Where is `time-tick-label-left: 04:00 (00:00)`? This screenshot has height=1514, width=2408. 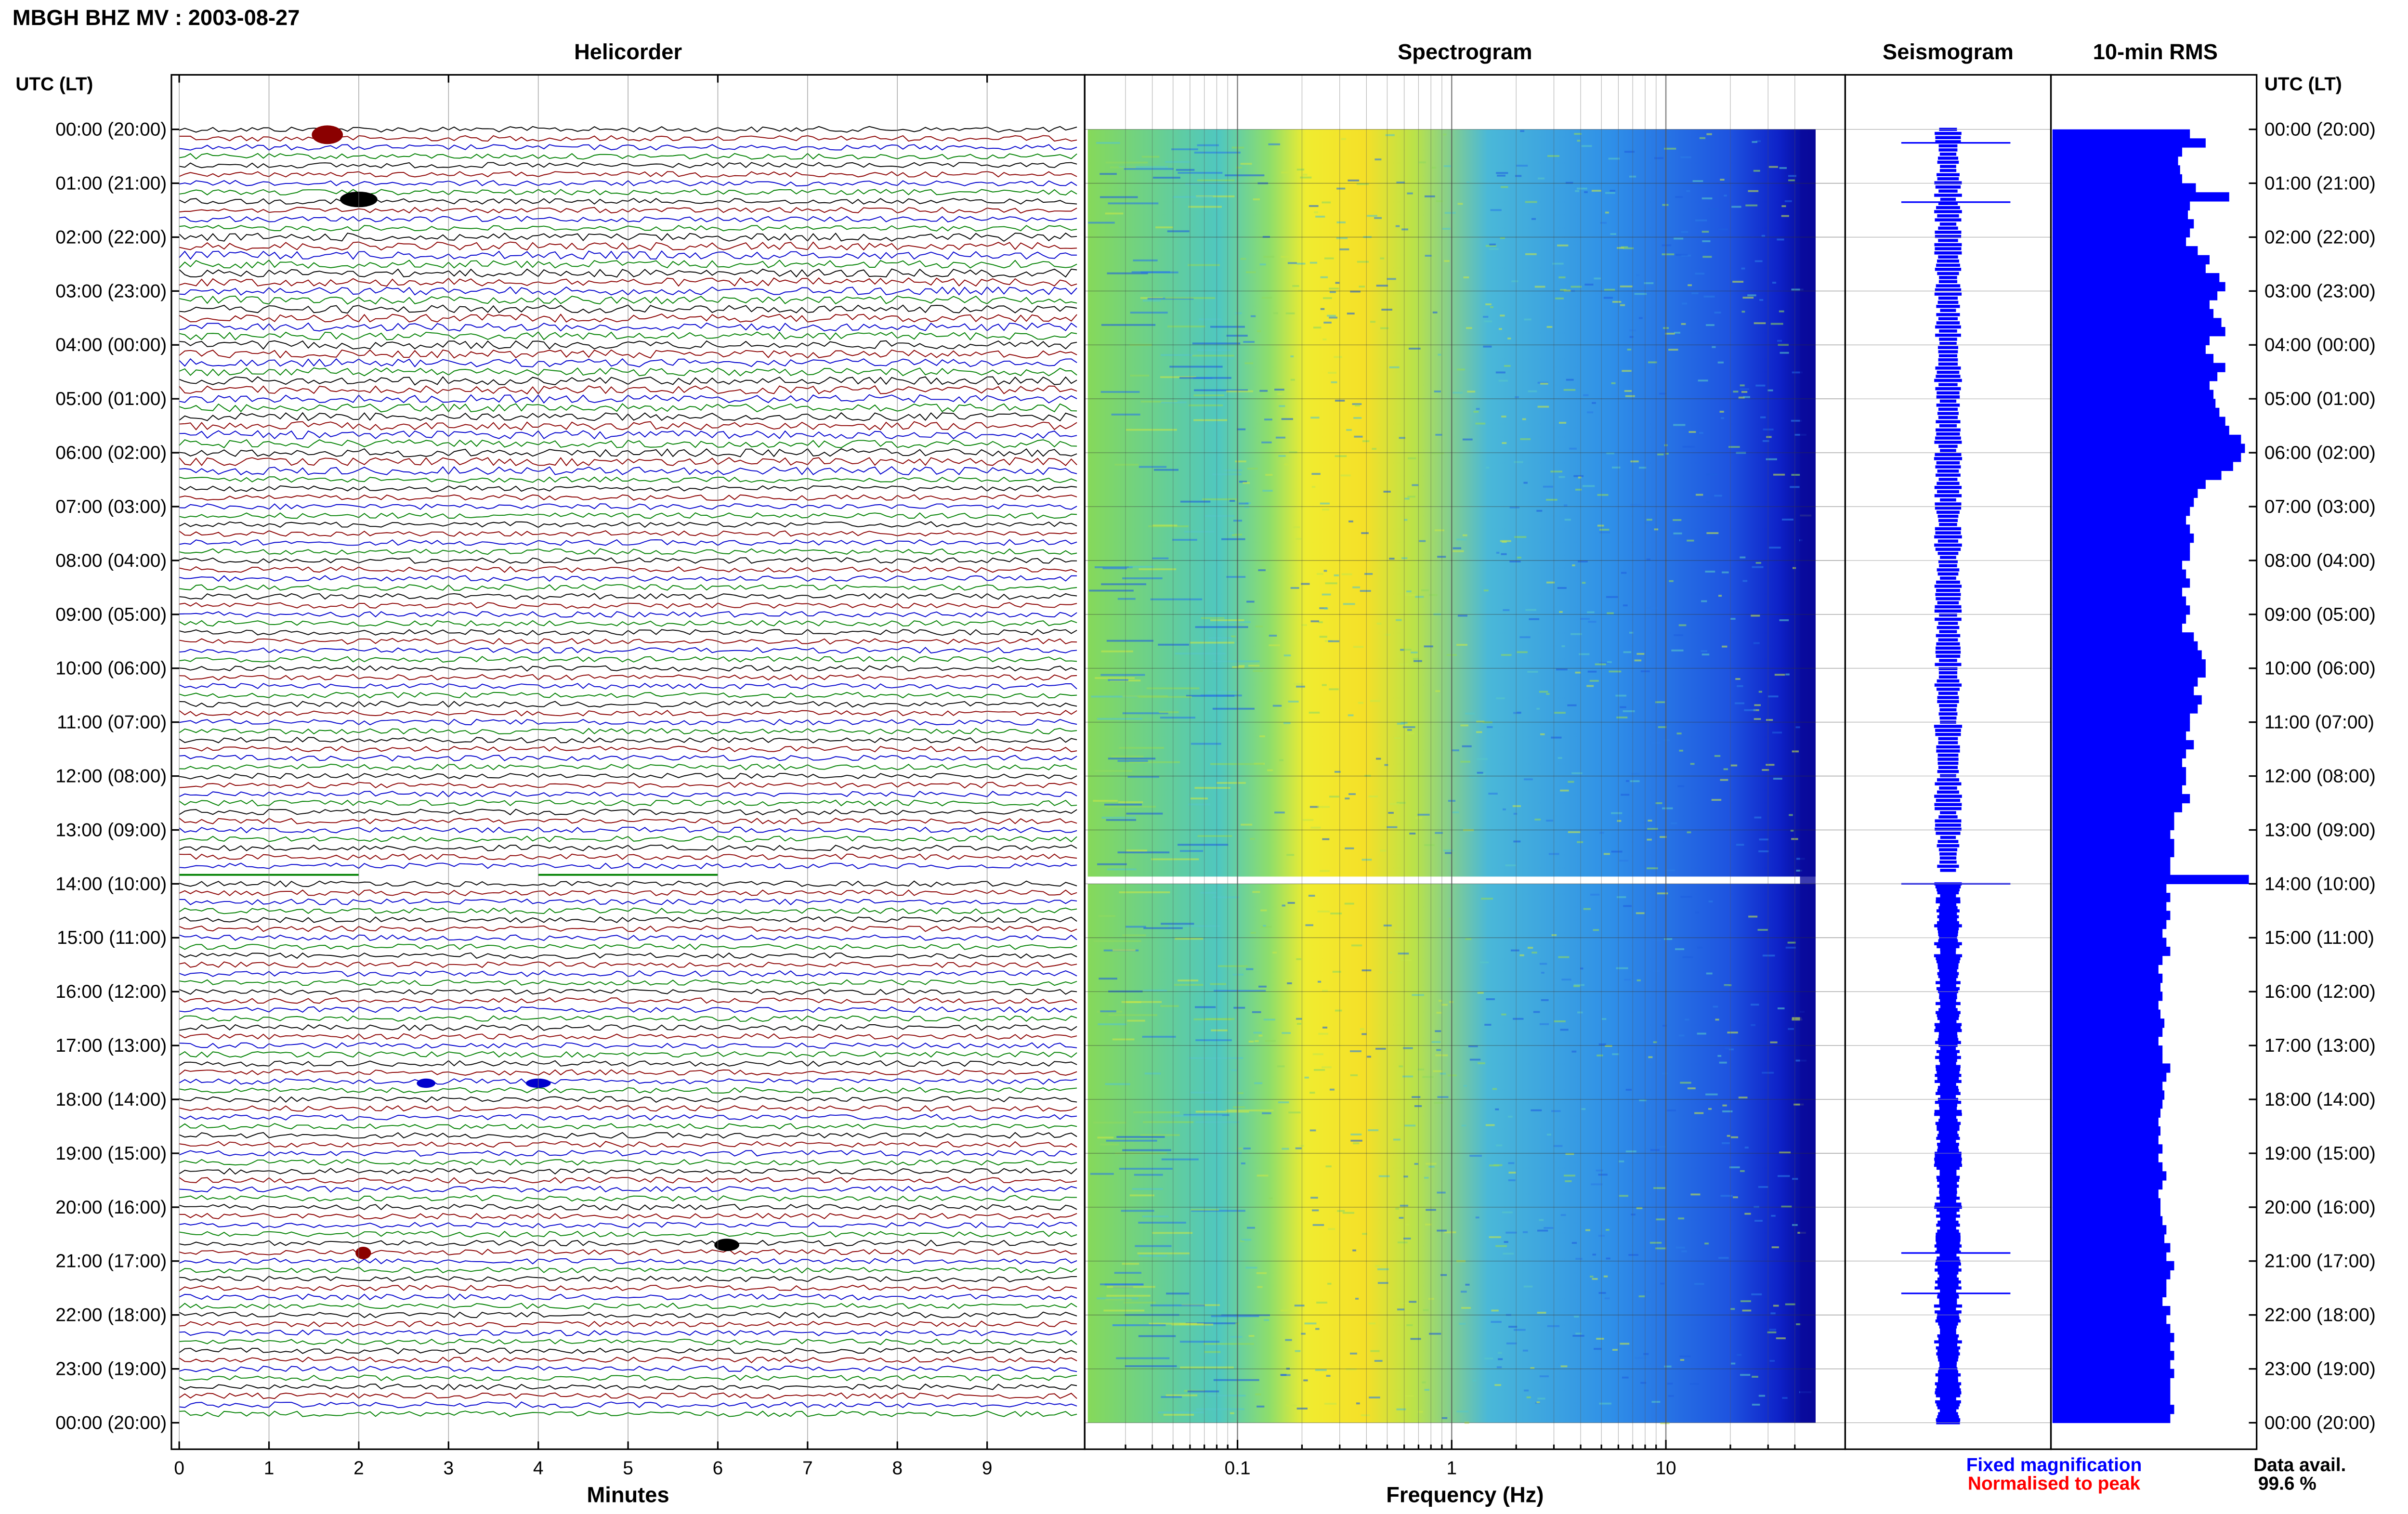
time-tick-label-left: 04:00 (00:00) is located at coordinates (111, 345).